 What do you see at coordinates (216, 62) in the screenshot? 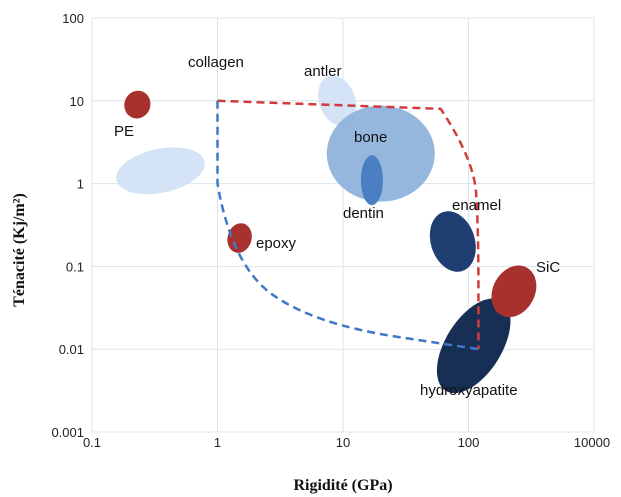
I see `collagen-label: collagen` at bounding box center [216, 62].